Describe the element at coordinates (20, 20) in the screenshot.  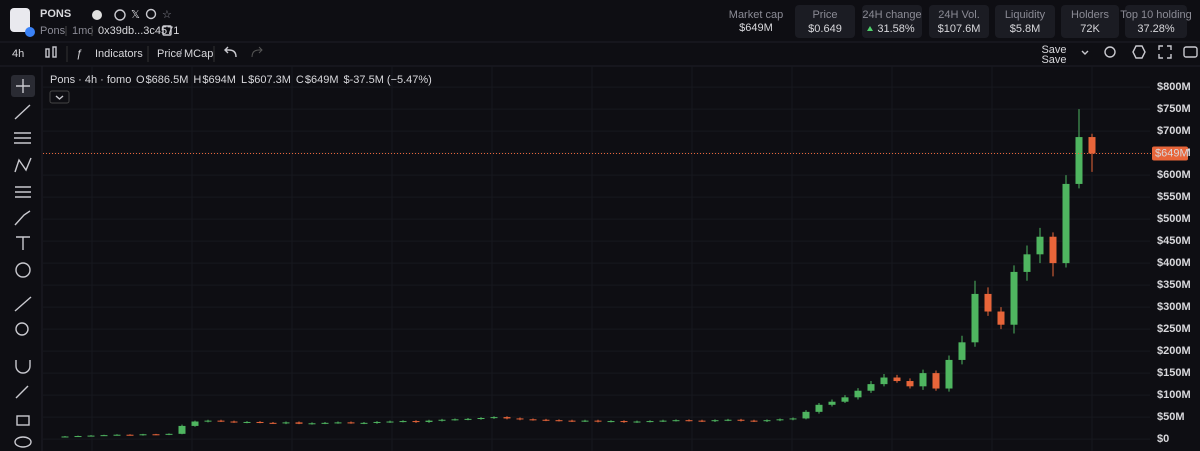
I see `token-logo` at that location.